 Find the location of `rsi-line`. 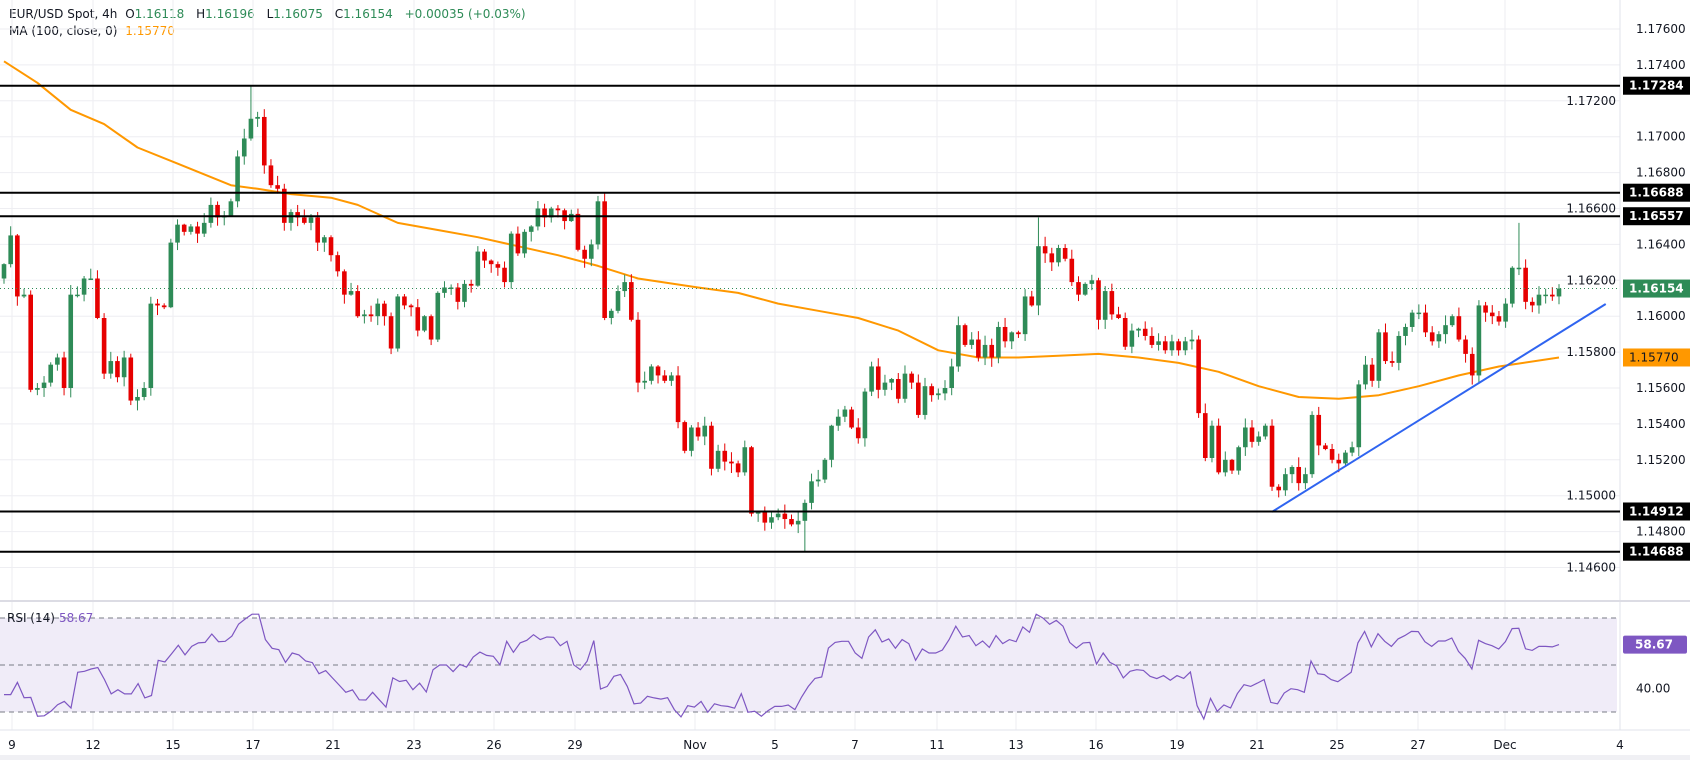

rsi-line is located at coordinates (782, 667).